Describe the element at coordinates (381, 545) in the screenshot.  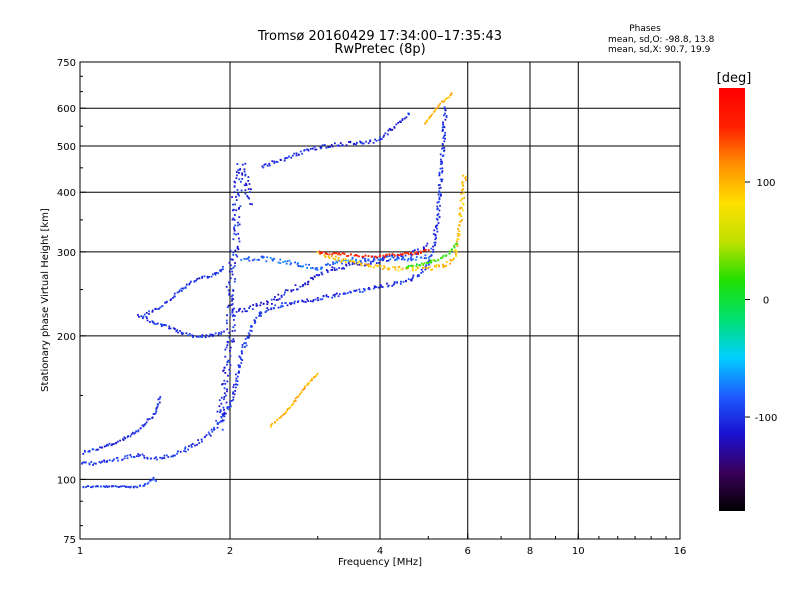
I see `x-axis-ticks: 1 2 4 6 8 10 16` at that location.